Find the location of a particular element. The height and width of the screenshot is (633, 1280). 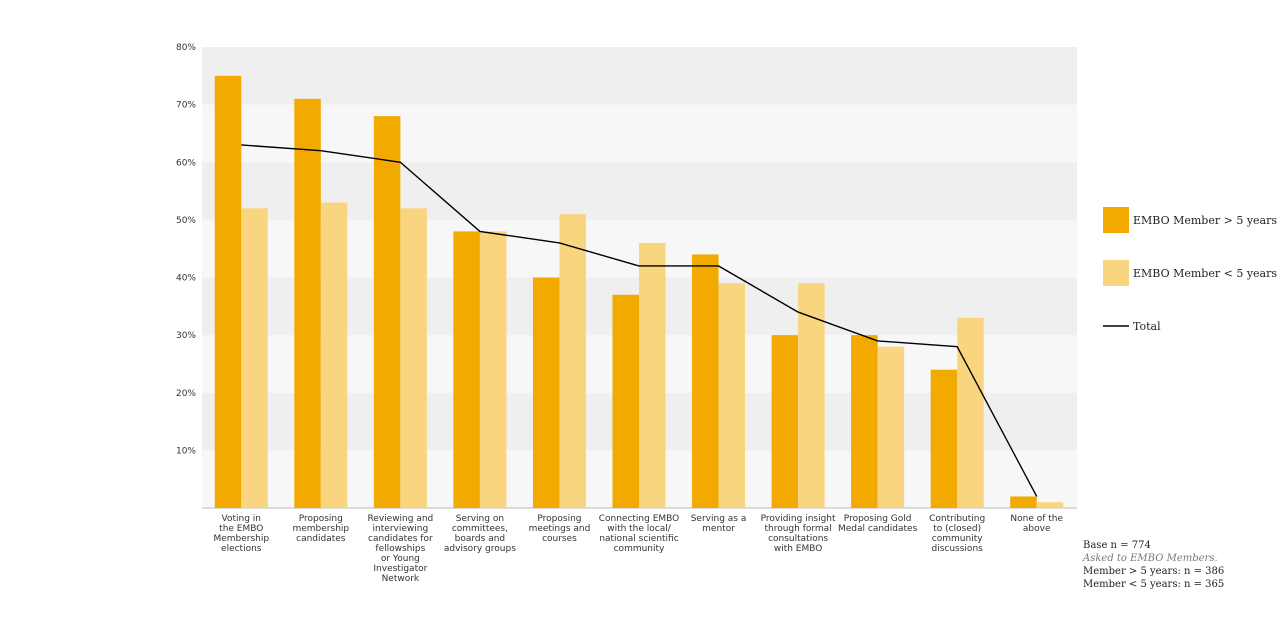

x-category-label: Proposing Gold Medal candidates is located at coordinates (878, 524).